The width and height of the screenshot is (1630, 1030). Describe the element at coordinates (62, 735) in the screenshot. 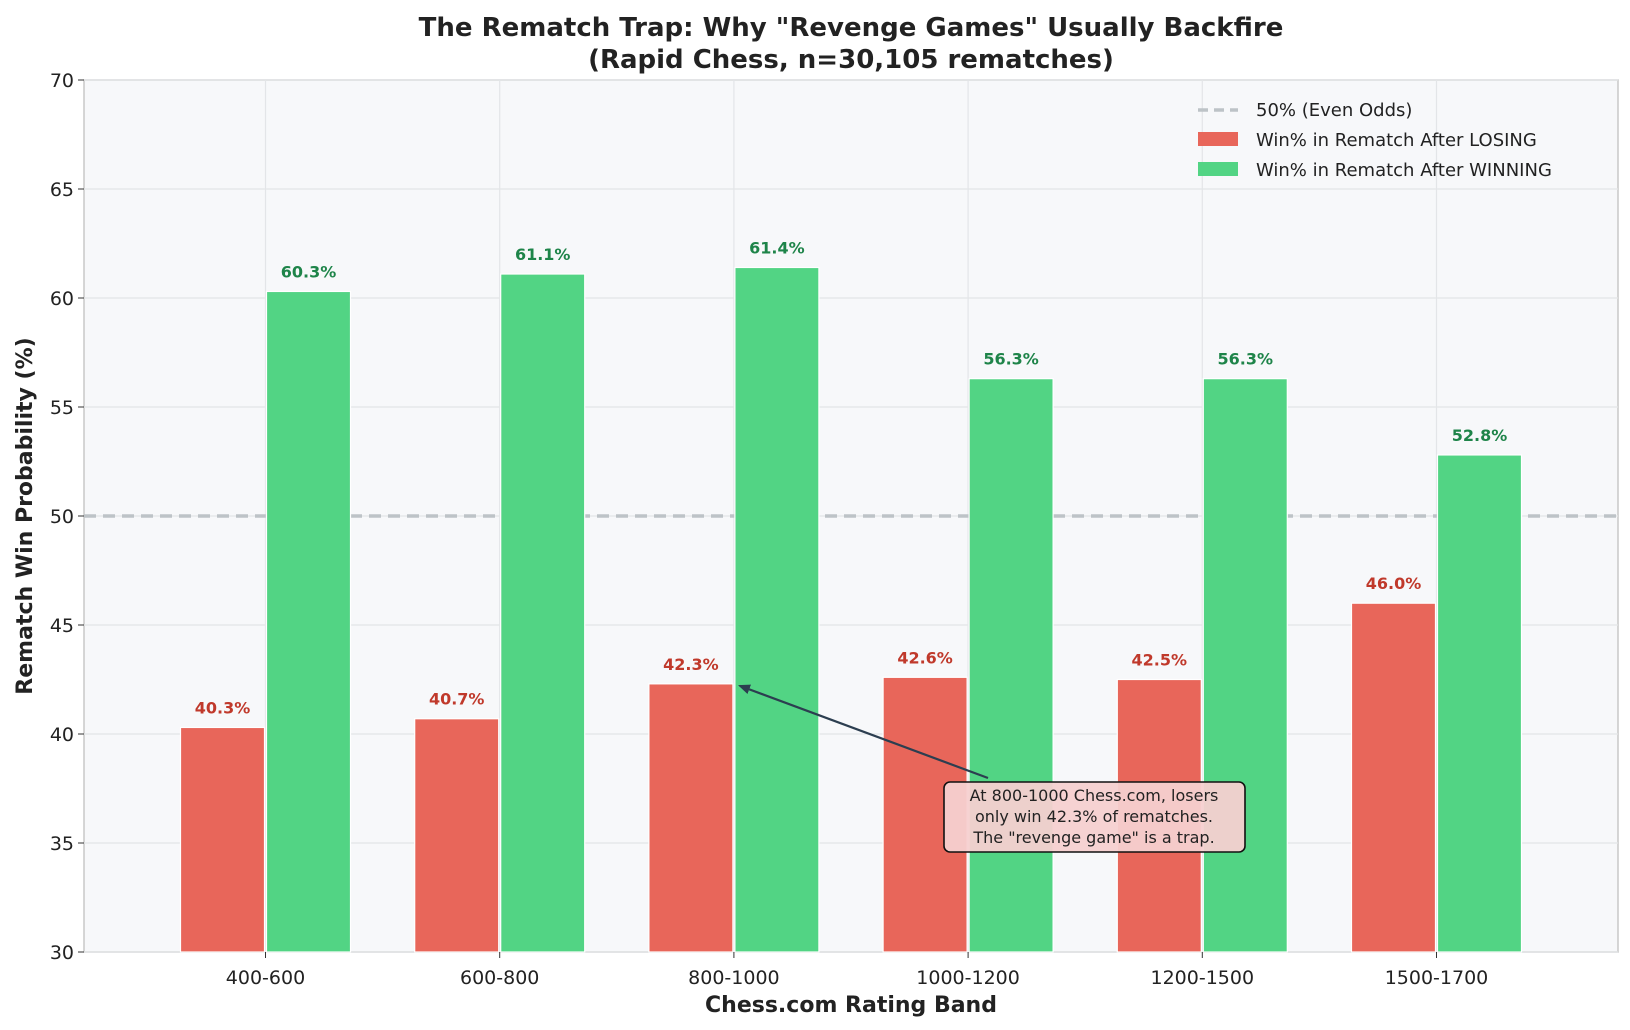

I see `y-tick-label: 40` at that location.